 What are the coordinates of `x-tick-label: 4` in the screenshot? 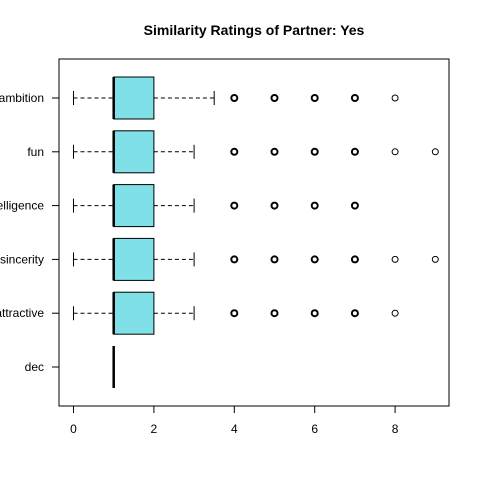 It's located at (234, 429).